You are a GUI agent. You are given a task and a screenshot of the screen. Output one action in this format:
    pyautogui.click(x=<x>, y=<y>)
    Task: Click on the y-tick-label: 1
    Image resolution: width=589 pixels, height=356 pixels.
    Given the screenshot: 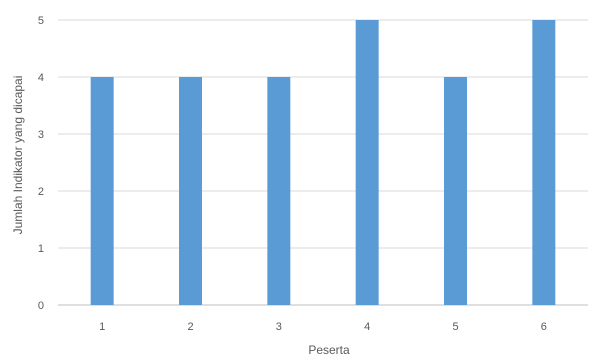 What is the action you would take?
    pyautogui.click(x=41, y=249)
    